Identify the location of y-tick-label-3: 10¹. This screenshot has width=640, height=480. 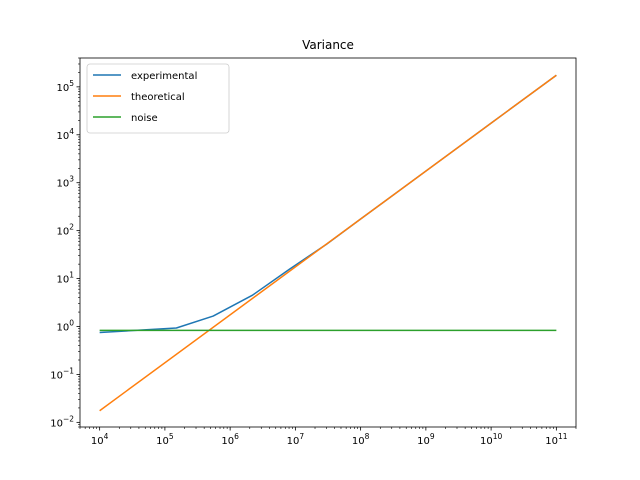
(65, 278).